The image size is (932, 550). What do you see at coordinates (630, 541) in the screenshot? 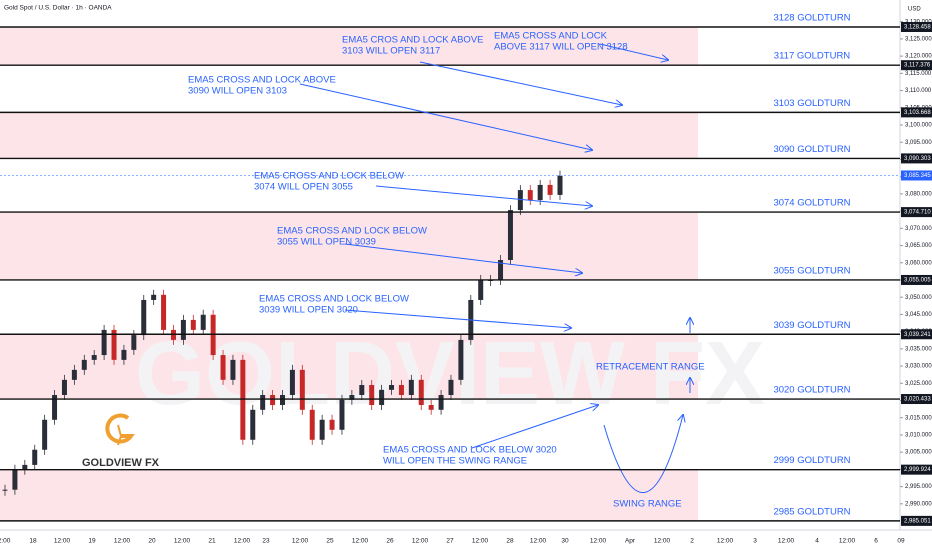
I see `x-tick-label: Apr` at bounding box center [630, 541].